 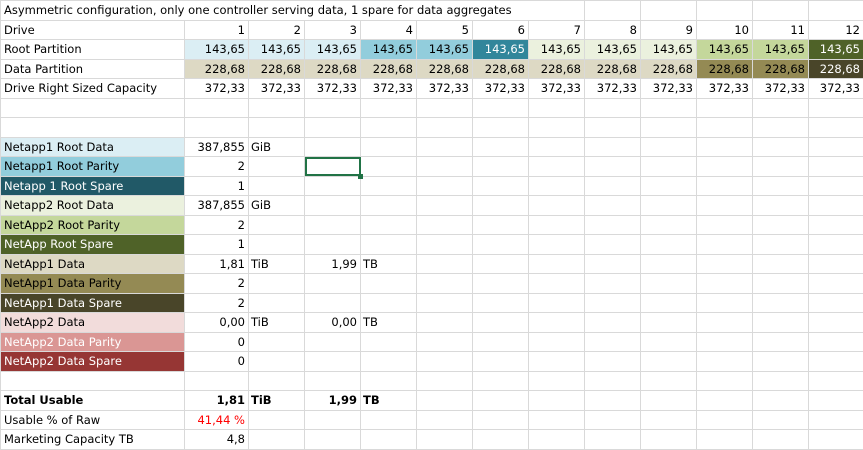 What do you see at coordinates (217, 264) in the screenshot?
I see `summary-value: 1,81` at bounding box center [217, 264].